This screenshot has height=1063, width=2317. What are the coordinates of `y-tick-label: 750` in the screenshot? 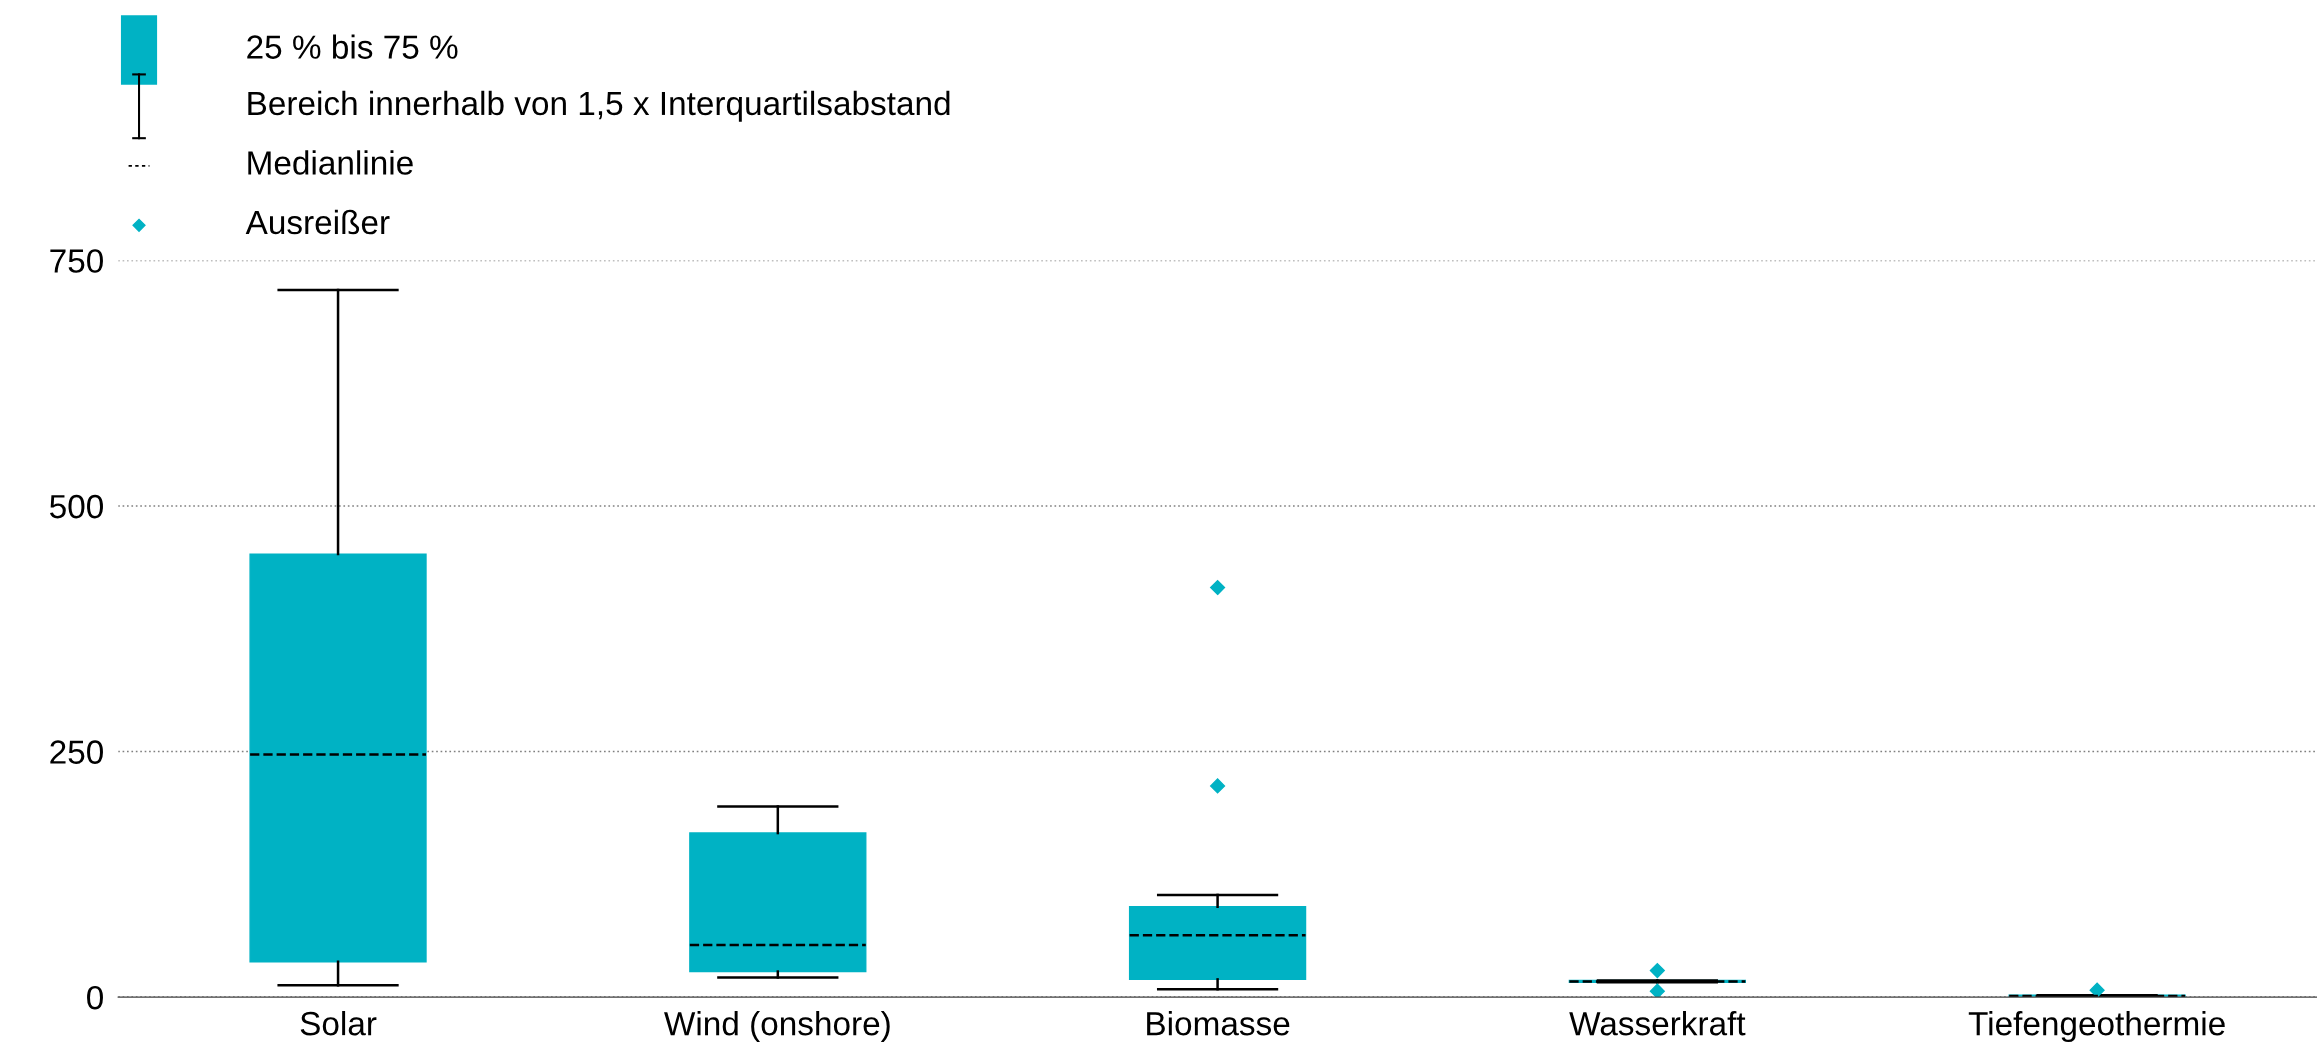 It's located at (76, 261).